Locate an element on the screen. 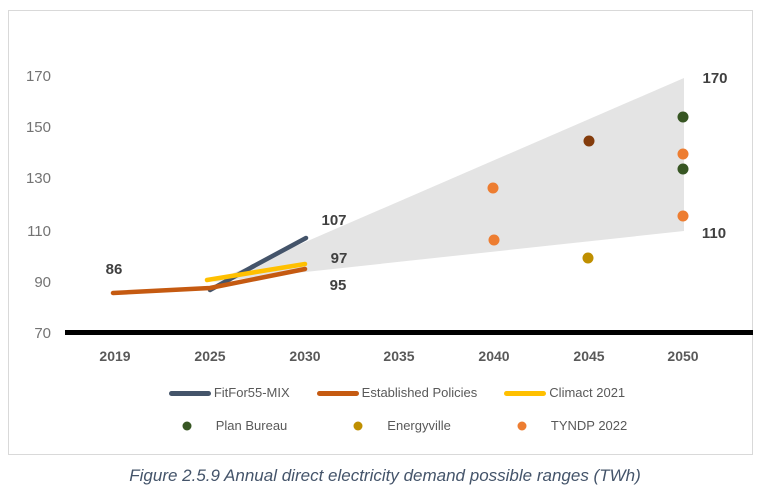 The image size is (770, 496). established-policies-line is located at coordinates (209, 281).